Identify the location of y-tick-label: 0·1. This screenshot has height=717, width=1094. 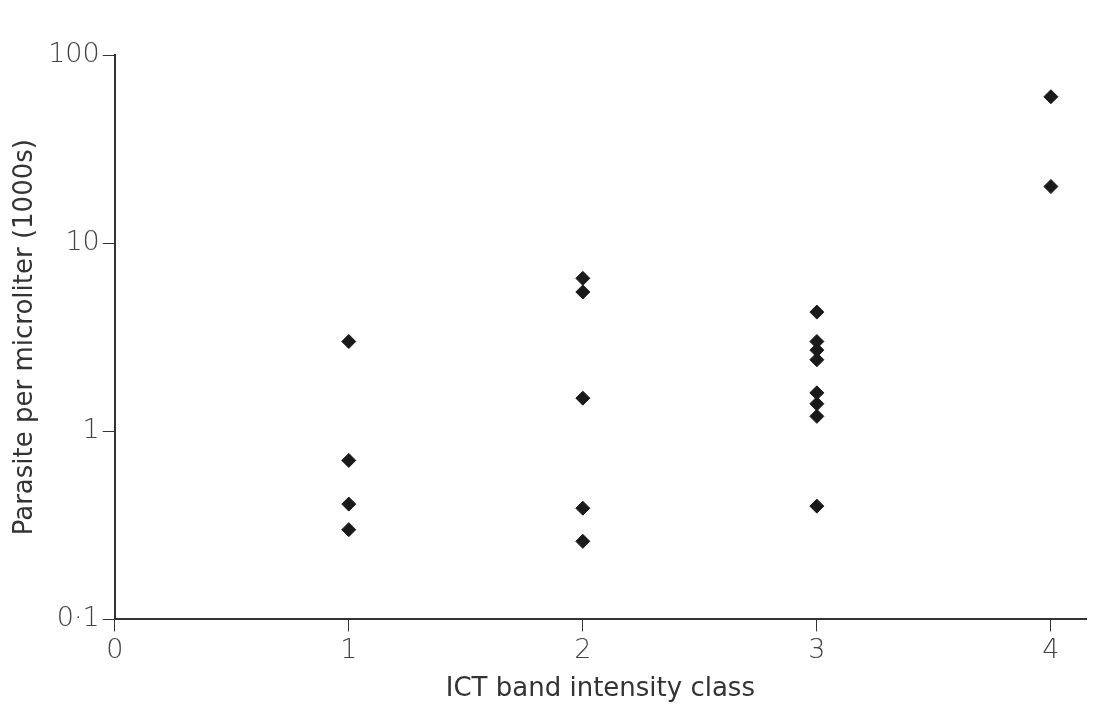
(78, 617).